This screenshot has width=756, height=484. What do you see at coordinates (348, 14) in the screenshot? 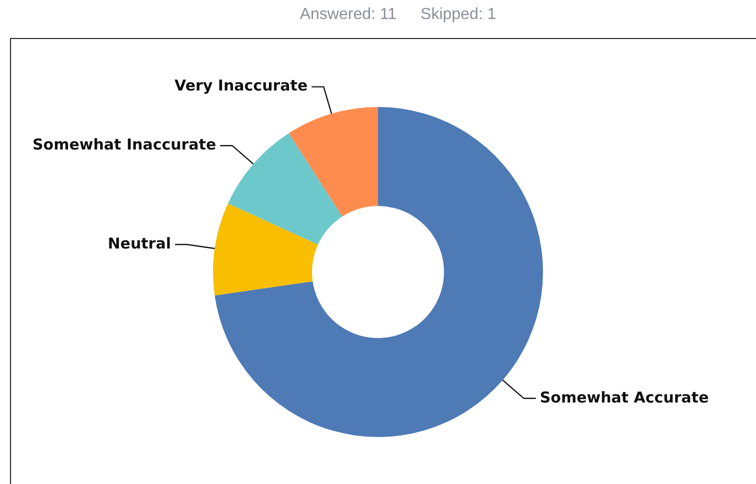
I see `chart-title: Answered: 11` at bounding box center [348, 14].